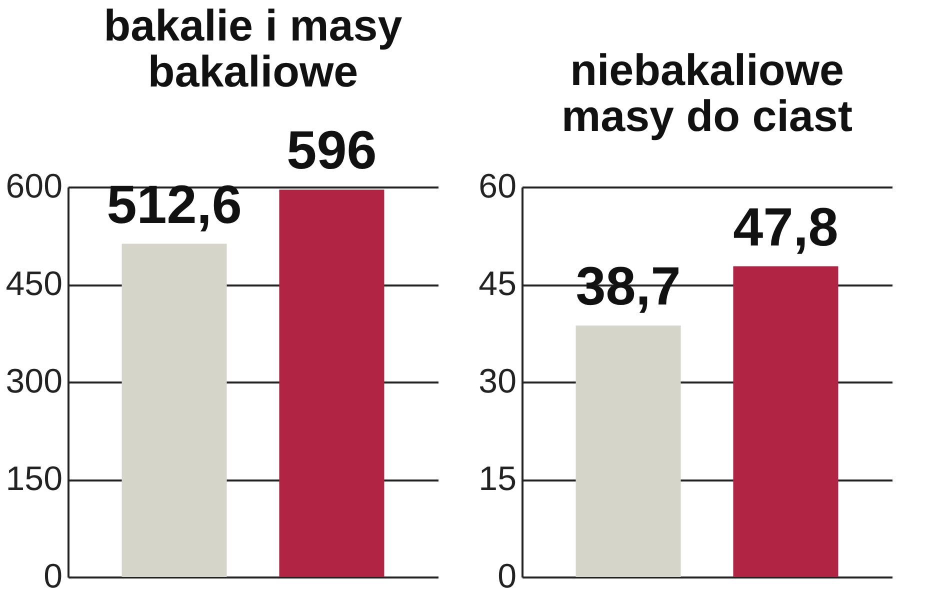 This screenshot has width=948, height=593. Describe the element at coordinates (497, 187) in the screenshot. I see `y-tick-label: 60` at that location.